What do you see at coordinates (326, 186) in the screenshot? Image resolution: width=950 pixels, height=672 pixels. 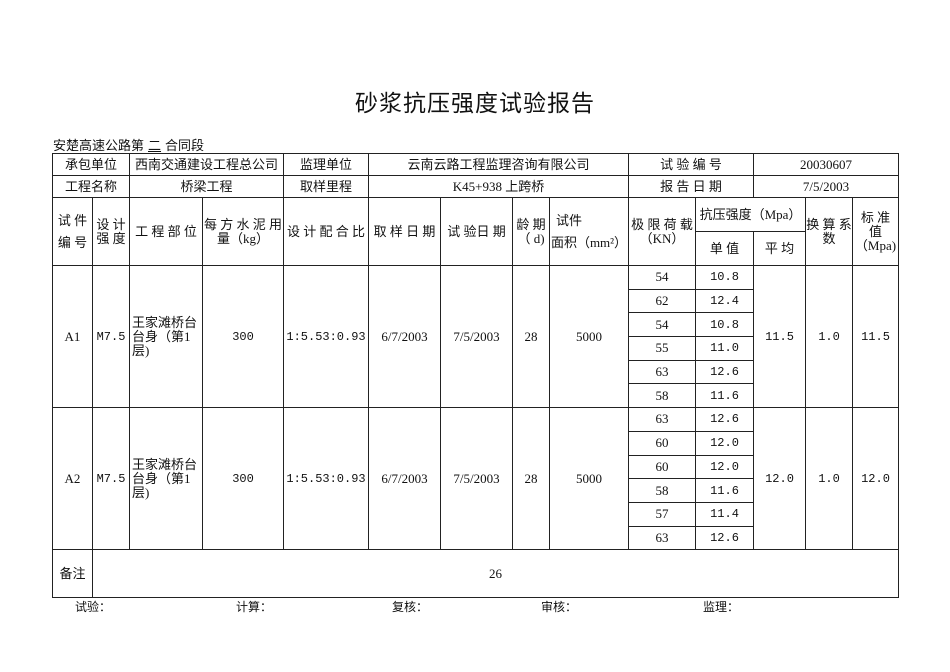 I see `mileage-label: 取样里程` at bounding box center [326, 186].